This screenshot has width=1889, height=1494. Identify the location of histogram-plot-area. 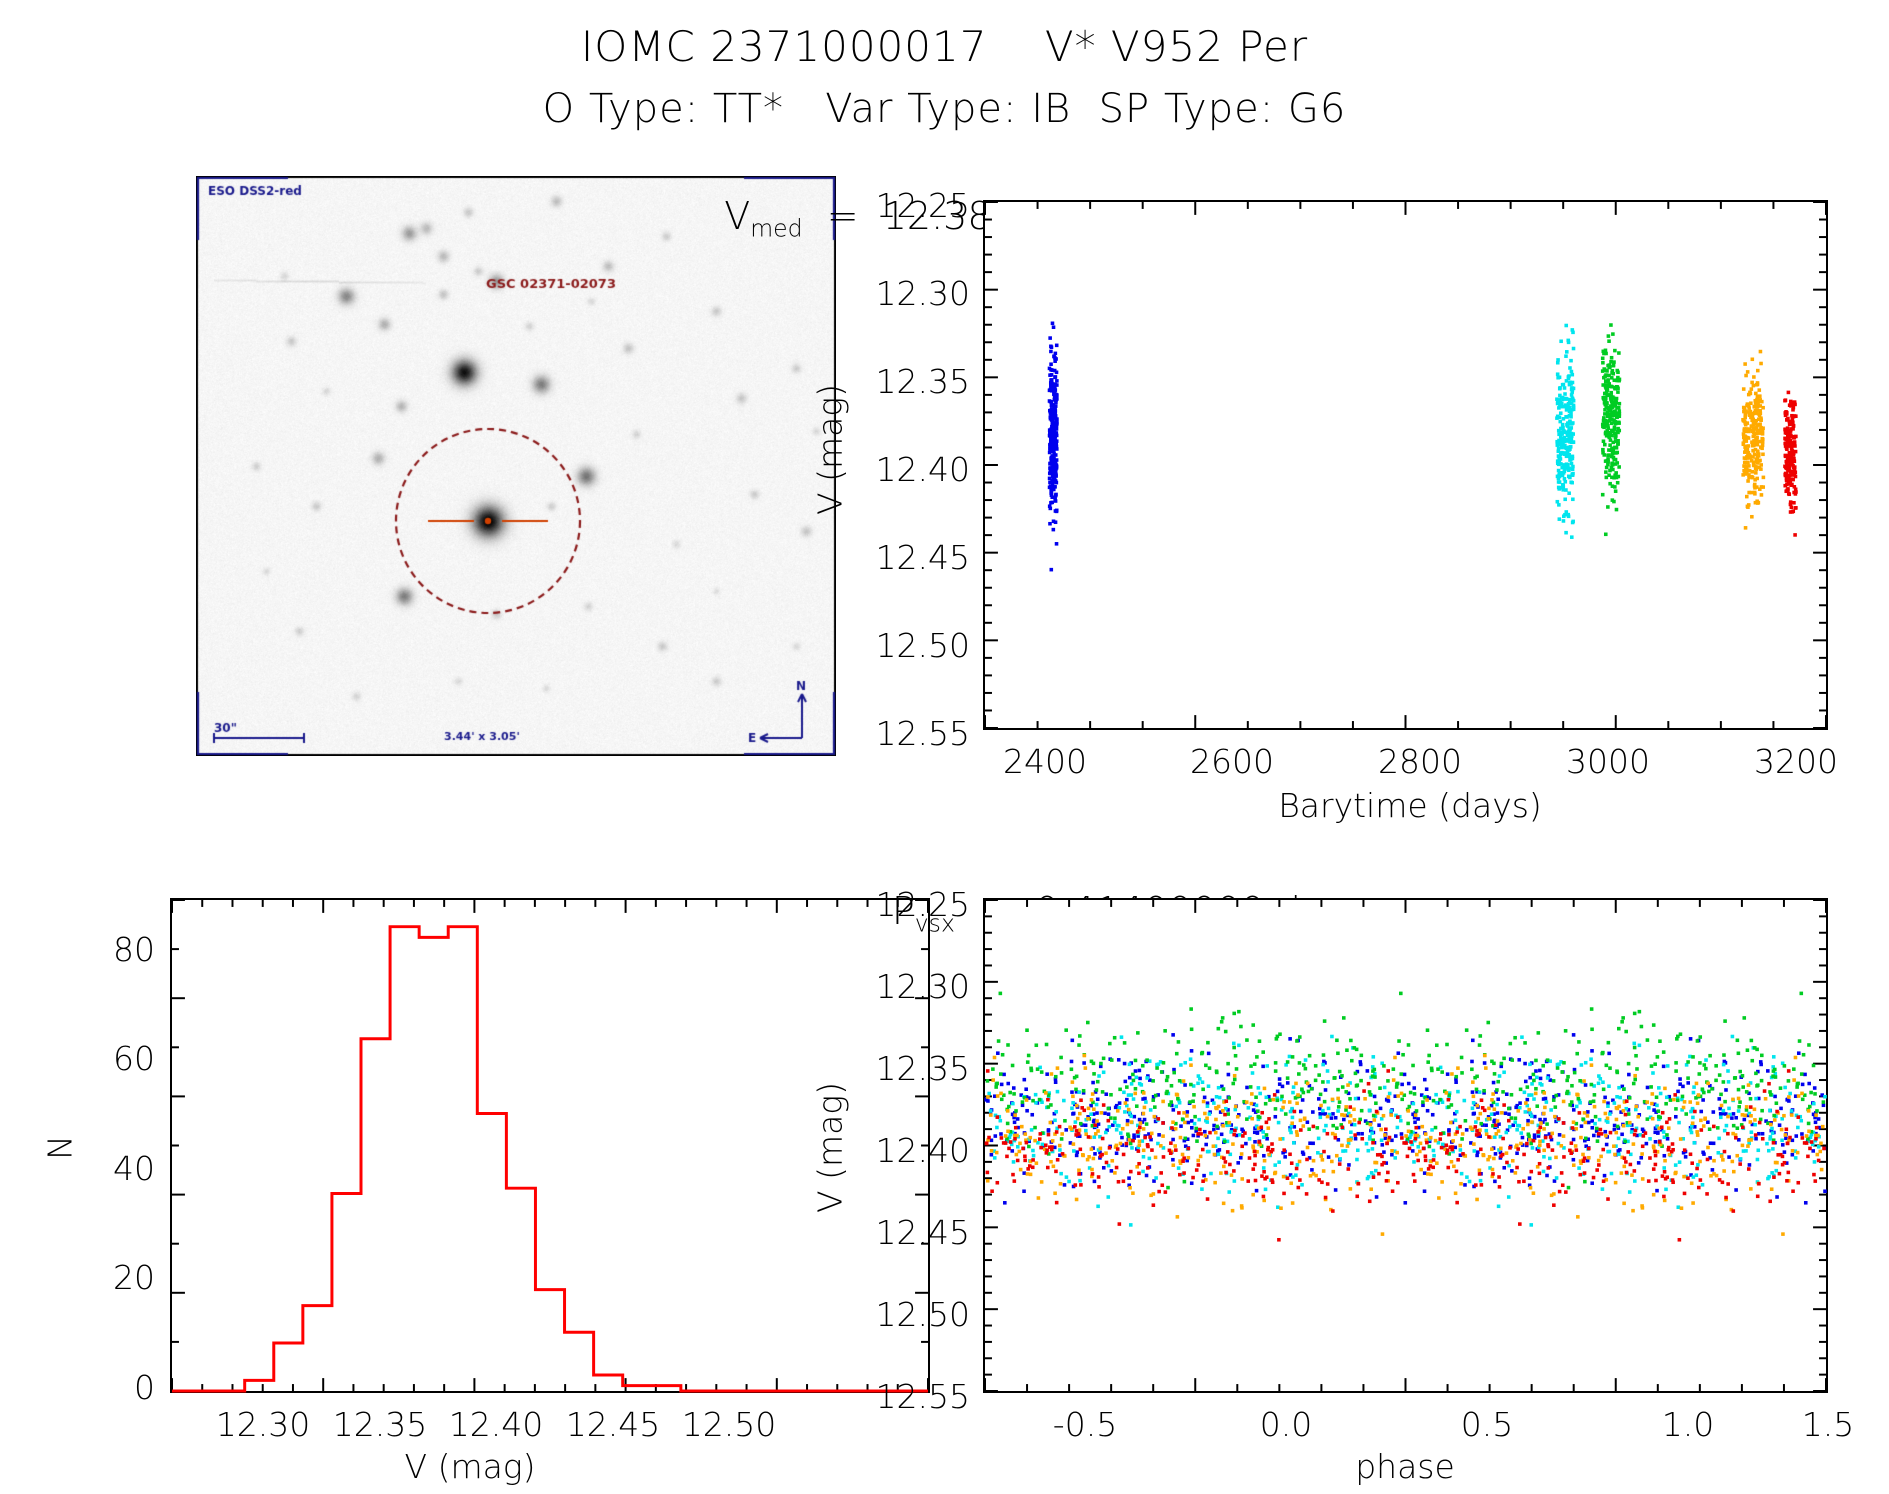
(550, 1145).